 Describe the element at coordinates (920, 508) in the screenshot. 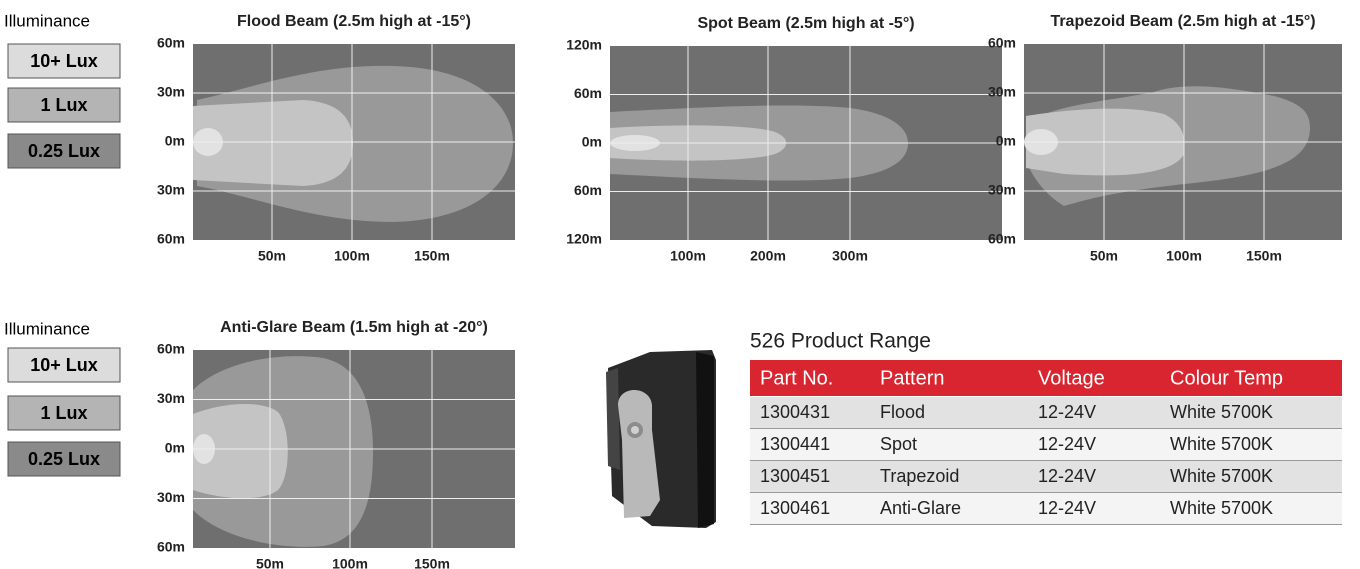

I see `table-cell: Anti-Glare` at that location.